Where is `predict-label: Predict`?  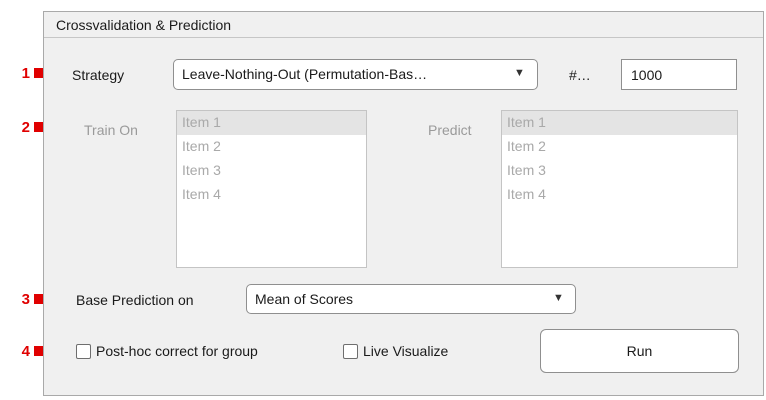
predict-label: Predict is located at coordinates (450, 130).